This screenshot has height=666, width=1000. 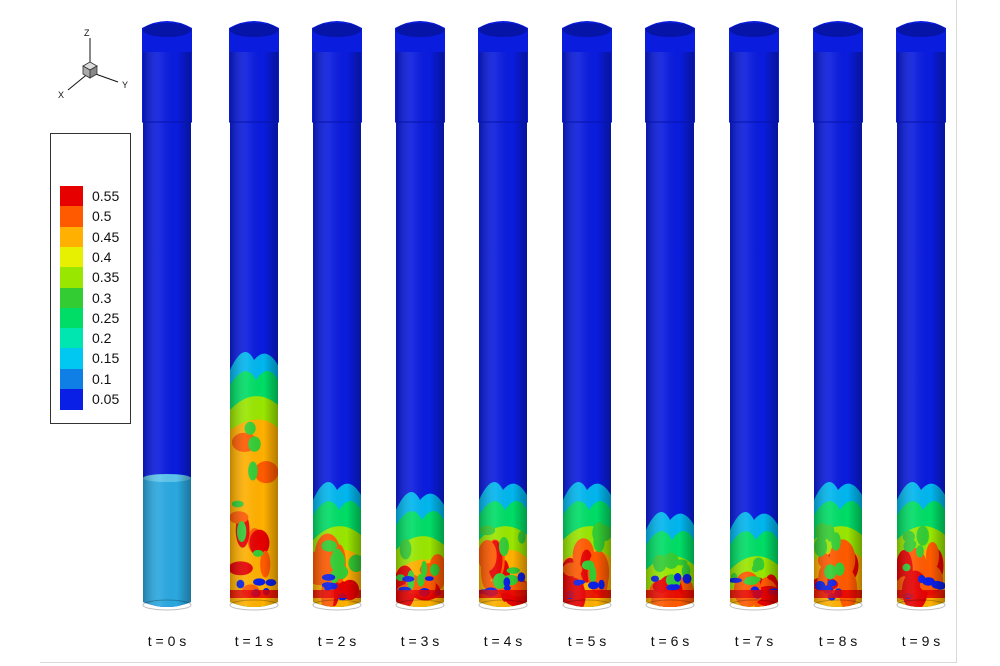 What do you see at coordinates (106, 399) in the screenshot?
I see `legend-value-label: 0.05` at bounding box center [106, 399].